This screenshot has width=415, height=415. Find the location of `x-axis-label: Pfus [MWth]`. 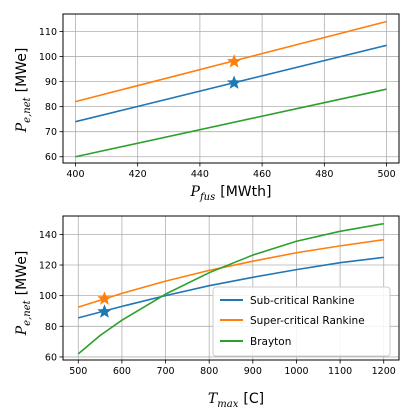

x-axis-label: Pfus [MWth] is located at coordinates (231, 193).